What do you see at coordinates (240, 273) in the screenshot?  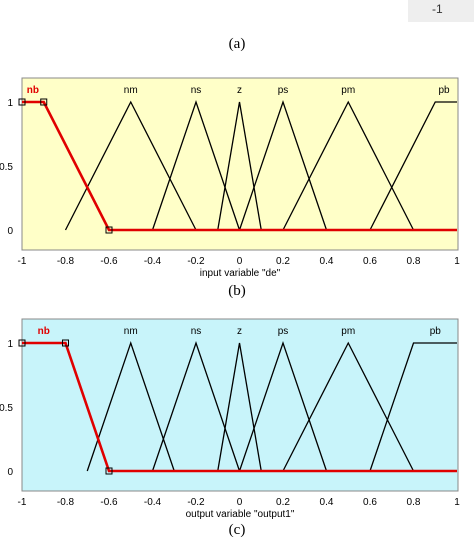 I see `x-axis-title: input variable "de"` at bounding box center [240, 273].